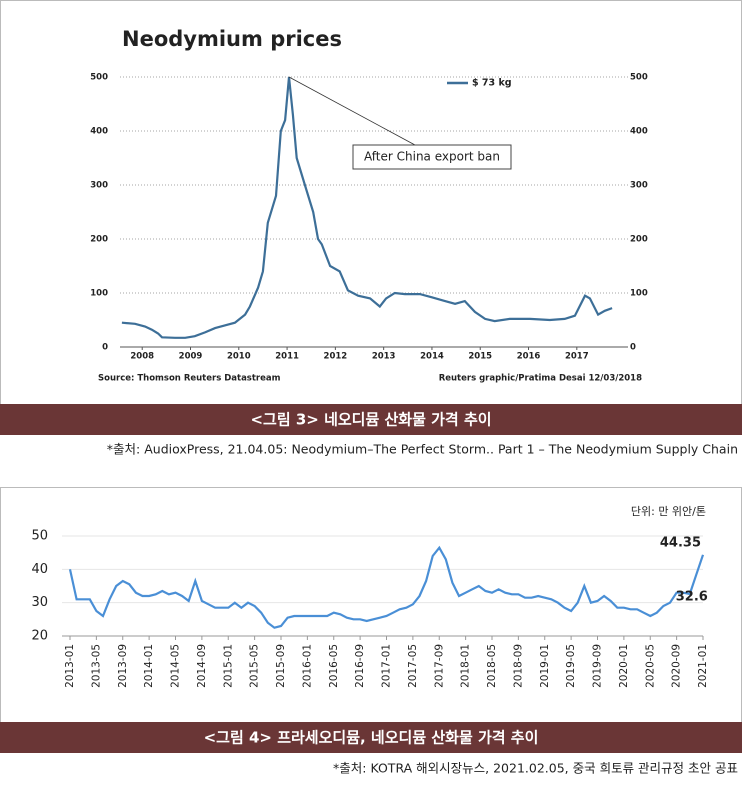 Image resolution: width=742 pixels, height=789 pixels. I want to click on annotation-leader, so click(352, 111).